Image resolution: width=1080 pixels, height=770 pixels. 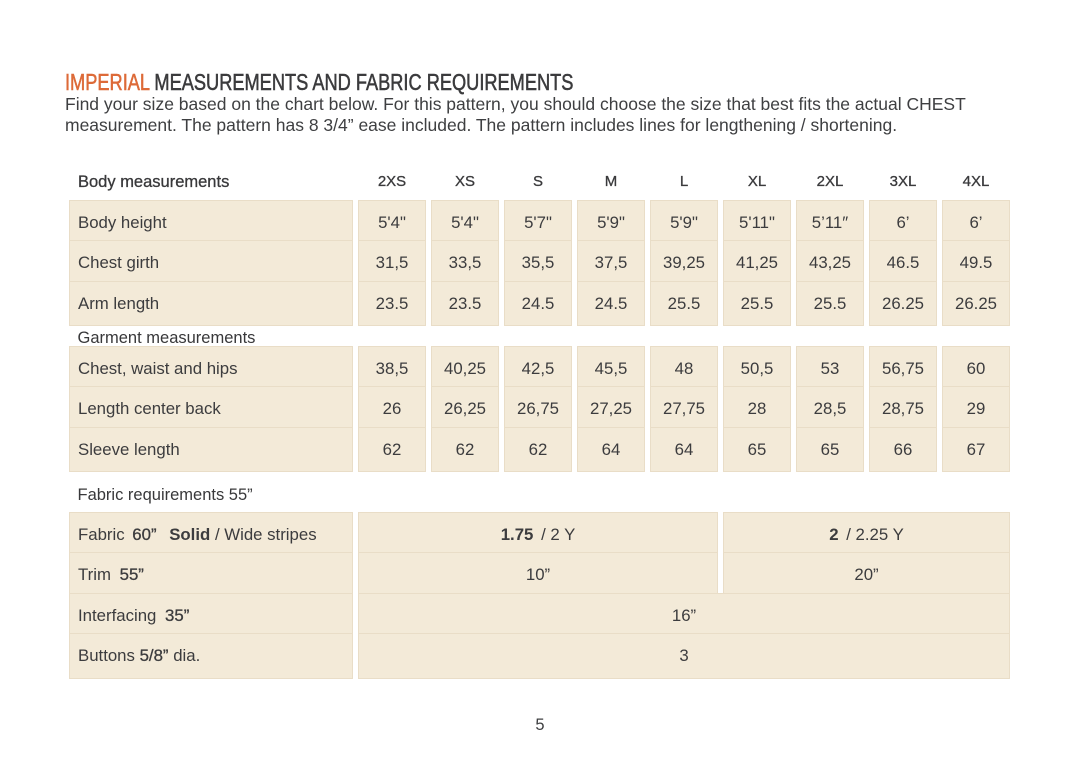 I want to click on value-part: / 2 Y, so click(x=558, y=534).